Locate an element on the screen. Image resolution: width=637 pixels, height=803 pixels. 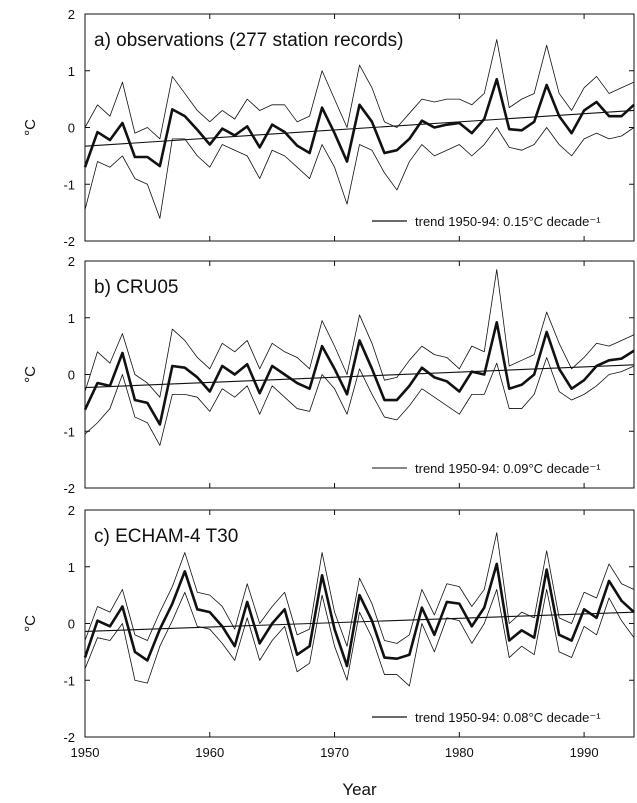
legend-label: trend 1950-94: 0.08°C decade⁻¹ is located at coordinates (508, 717).